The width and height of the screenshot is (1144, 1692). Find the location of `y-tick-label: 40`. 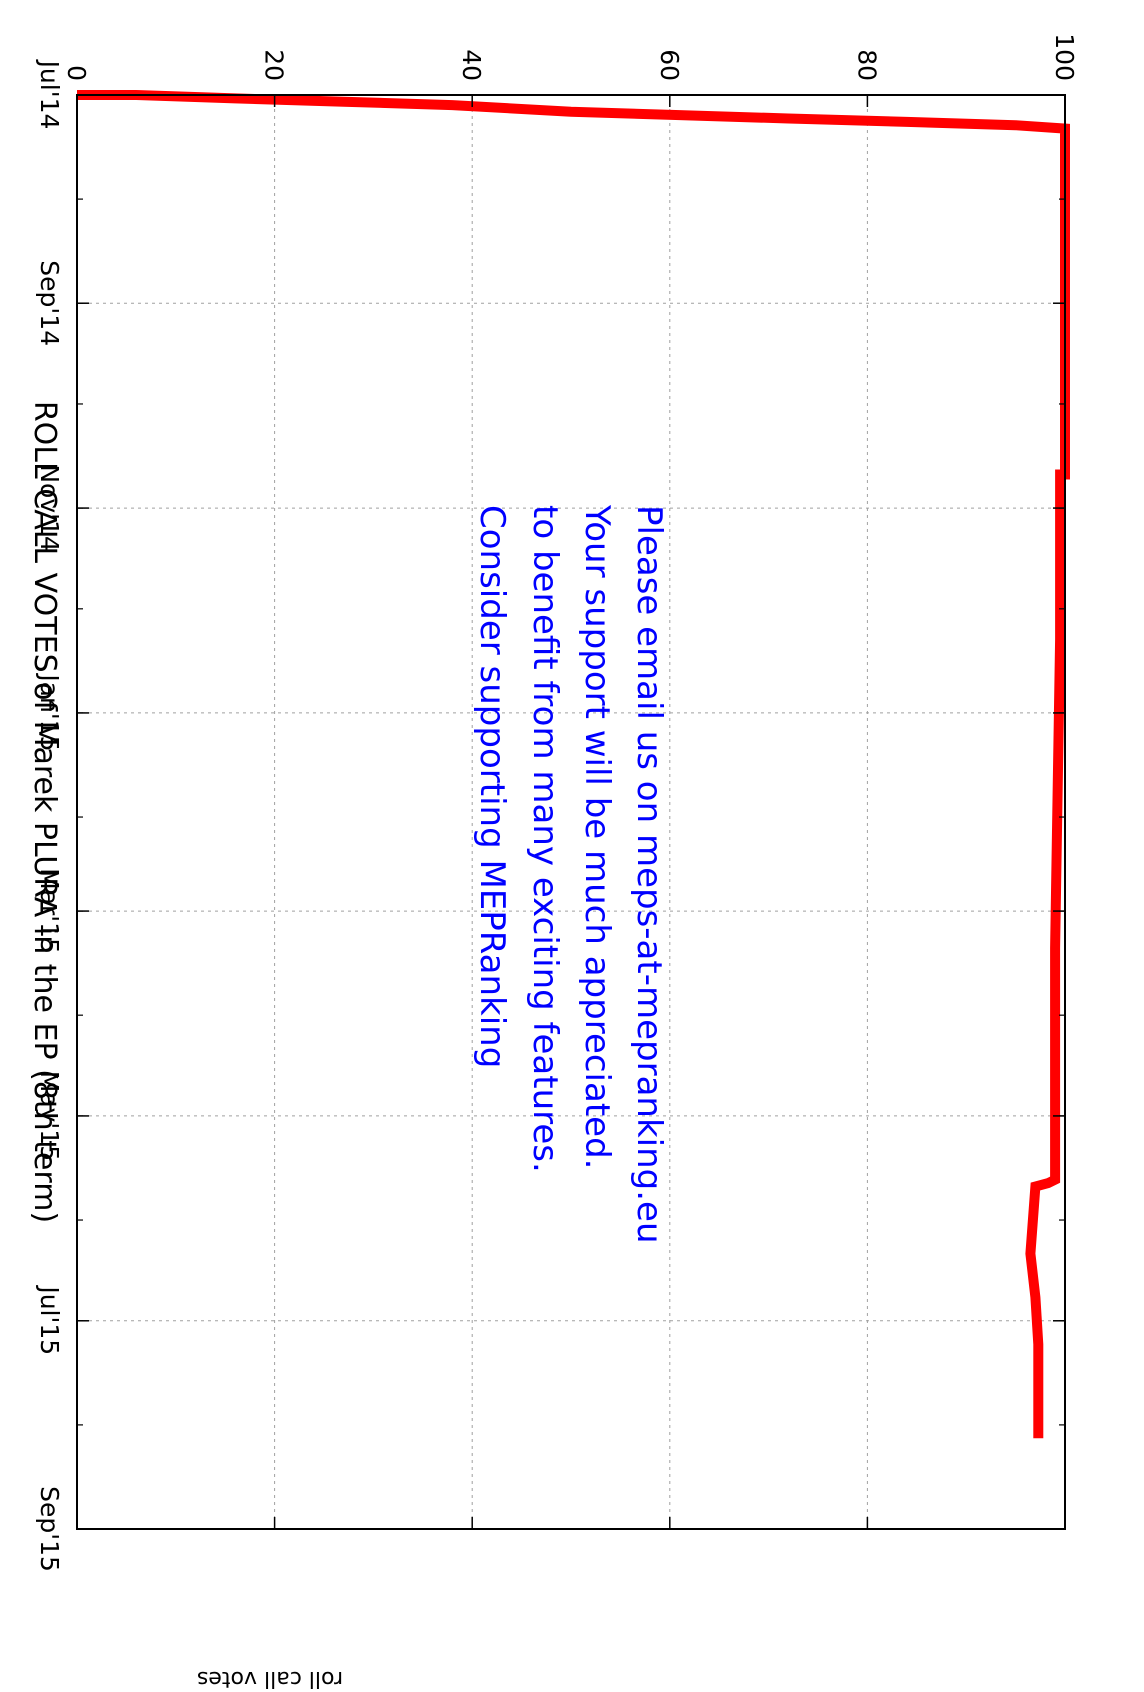

y-tick-label: 40 is located at coordinates (471, 65).